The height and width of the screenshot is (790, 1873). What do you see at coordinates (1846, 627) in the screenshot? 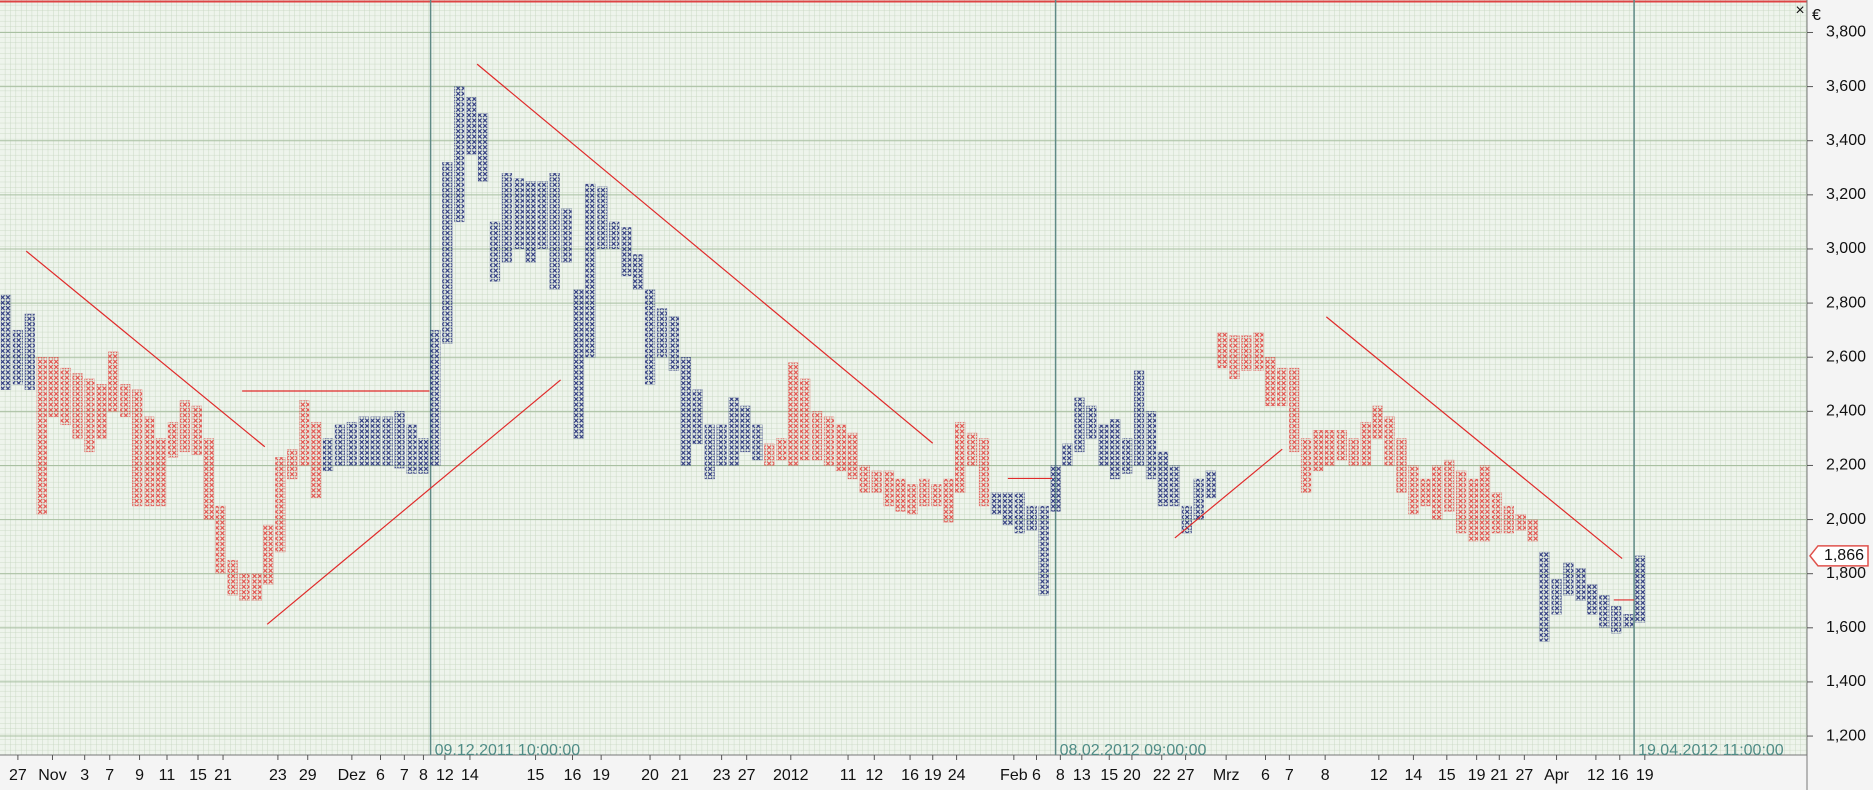
I see `y-tick-label: 1,600` at bounding box center [1846, 627].